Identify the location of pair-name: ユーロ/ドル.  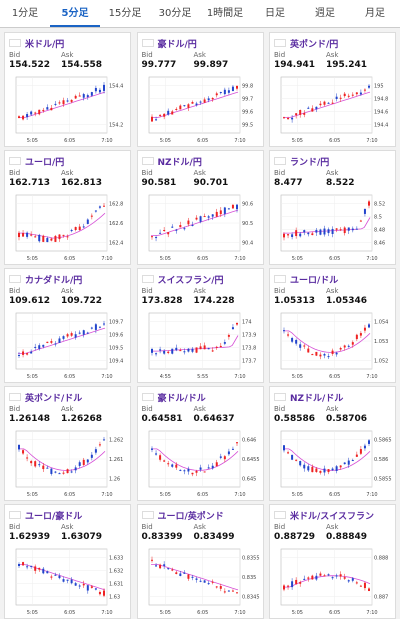
(314, 280).